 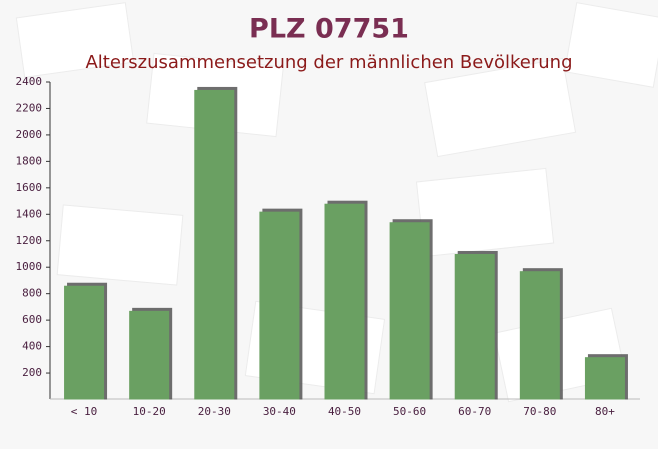 What do you see at coordinates (409, 411) in the screenshot?
I see `x-tick-label: 50-60` at bounding box center [409, 411].